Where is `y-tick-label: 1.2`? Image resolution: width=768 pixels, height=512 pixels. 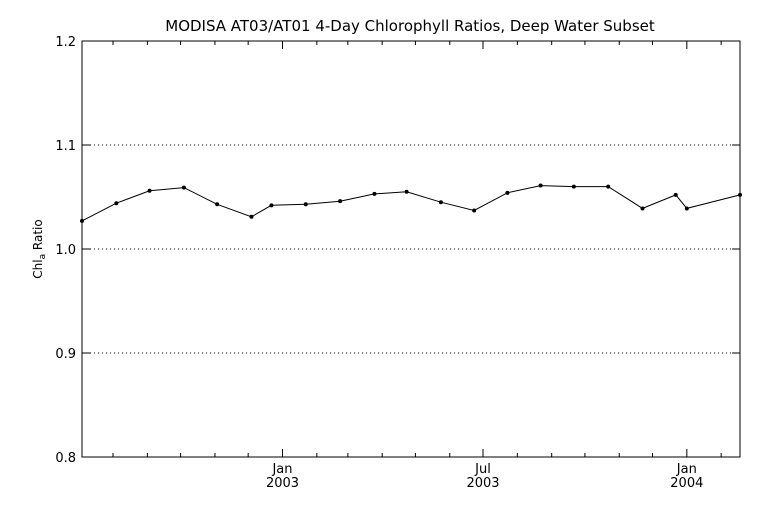
y-tick-label: 1.2 is located at coordinates (65, 42).